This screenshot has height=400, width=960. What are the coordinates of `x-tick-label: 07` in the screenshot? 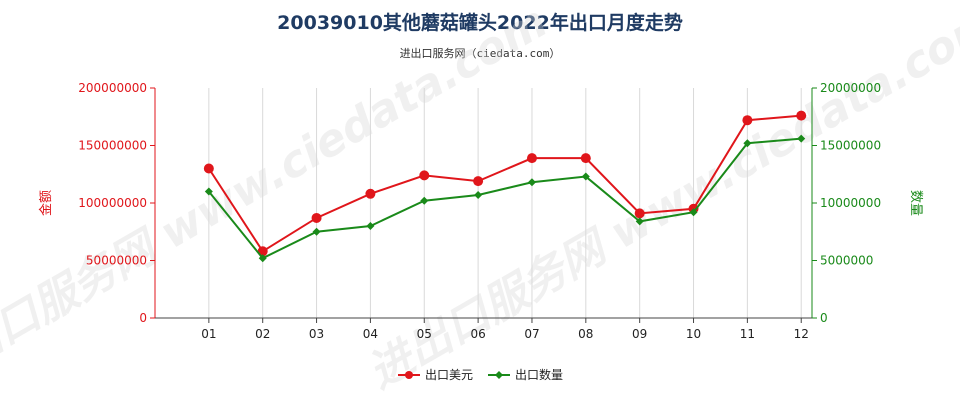 It's located at (531, 334).